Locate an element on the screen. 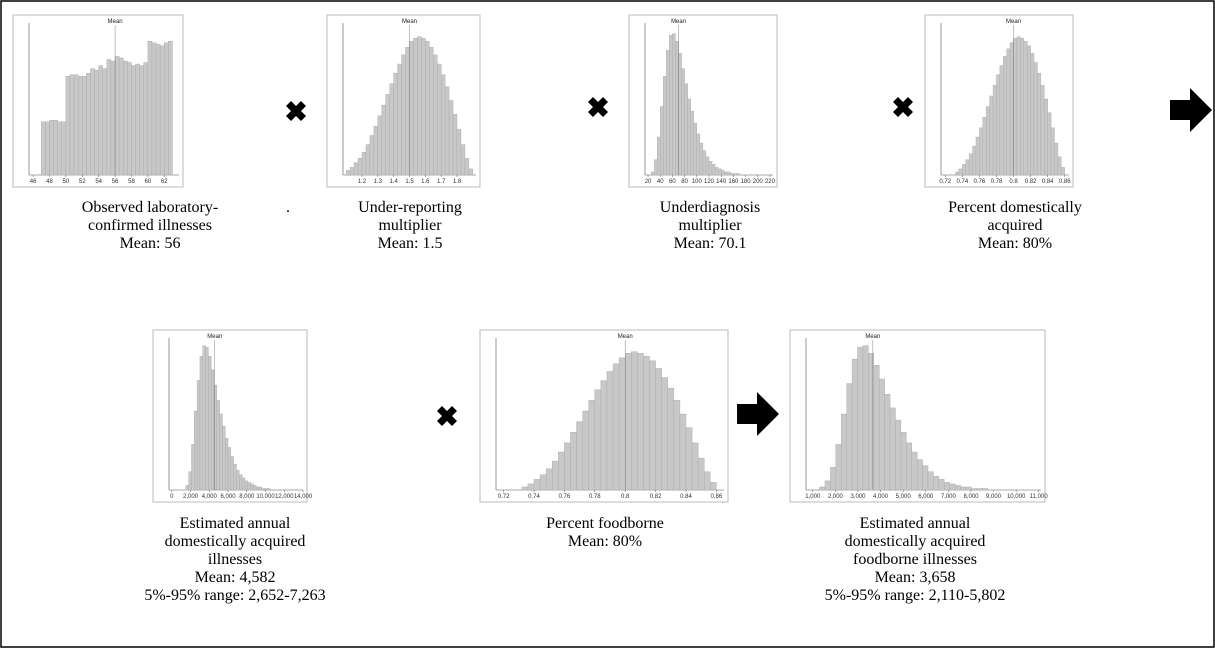 The width and height of the screenshot is (1215, 648). x-tick-label: 0.82 is located at coordinates (1031, 182).